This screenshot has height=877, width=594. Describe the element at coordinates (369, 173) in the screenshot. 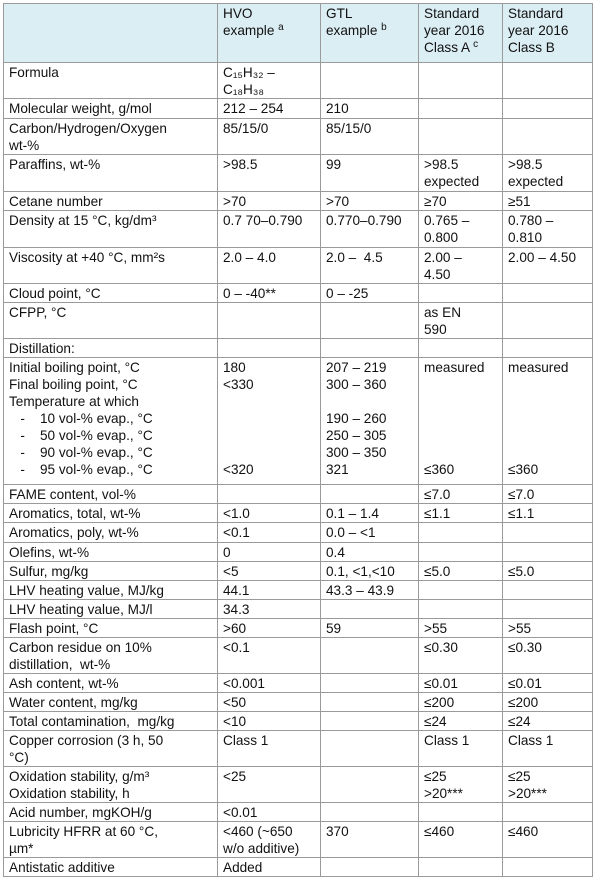

I see `value-cell: 99` at that location.